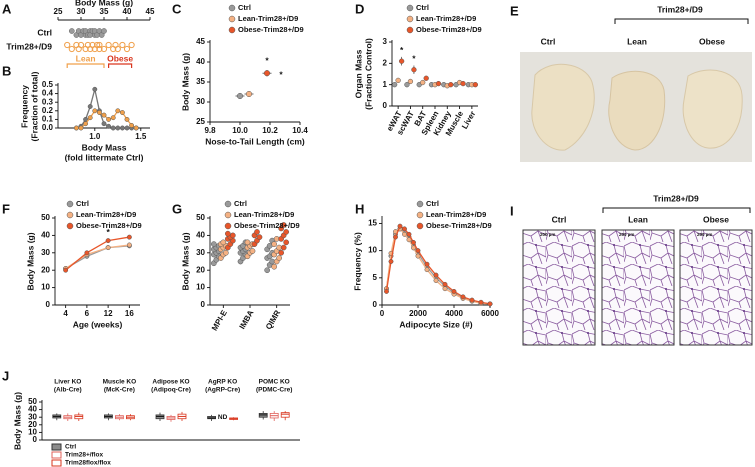 Image resolution: width=755 pixels, height=467 pixels. Describe the element at coordinates (104, 147) in the screenshot. I see `x-axis-label: Body Mass` at that location.